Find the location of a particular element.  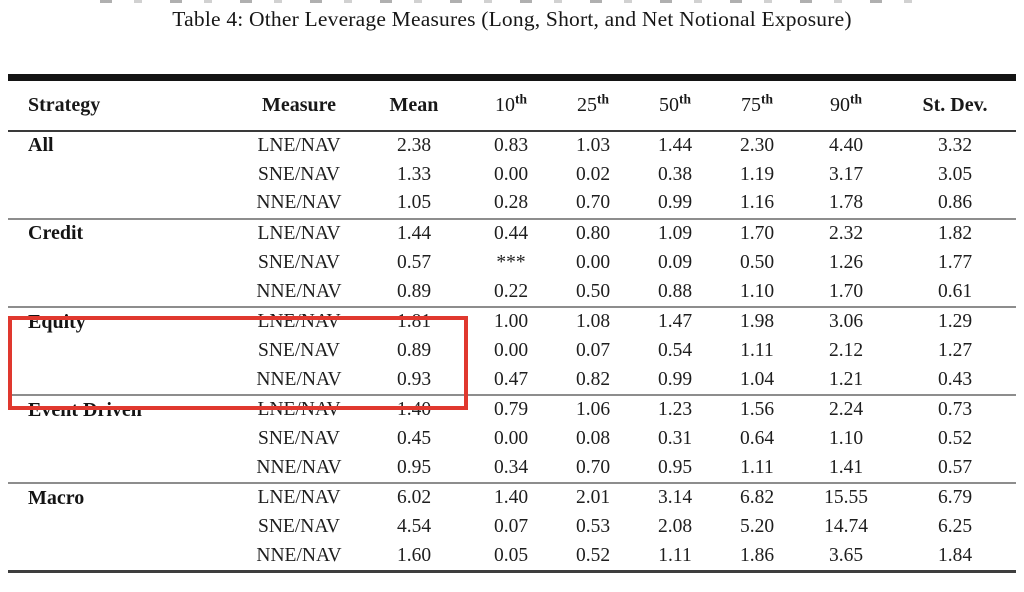

value-cell: 0.79 is located at coordinates (511, 409).